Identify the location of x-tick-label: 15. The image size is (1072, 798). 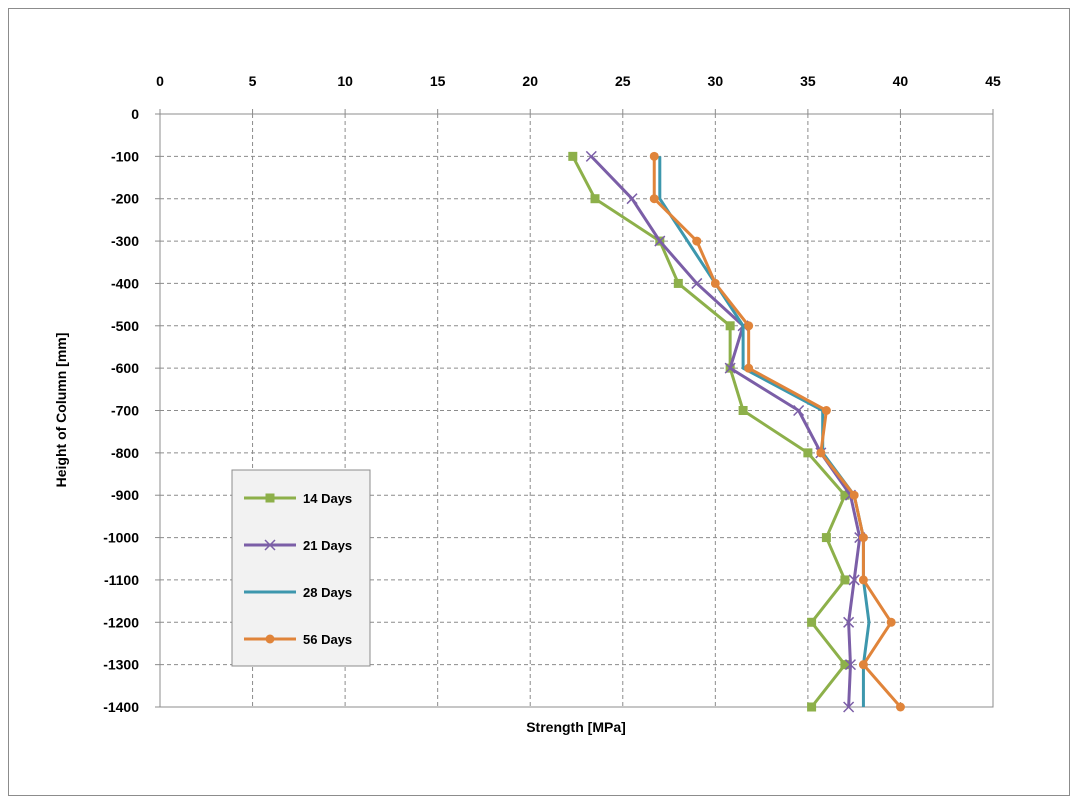
(438, 81).